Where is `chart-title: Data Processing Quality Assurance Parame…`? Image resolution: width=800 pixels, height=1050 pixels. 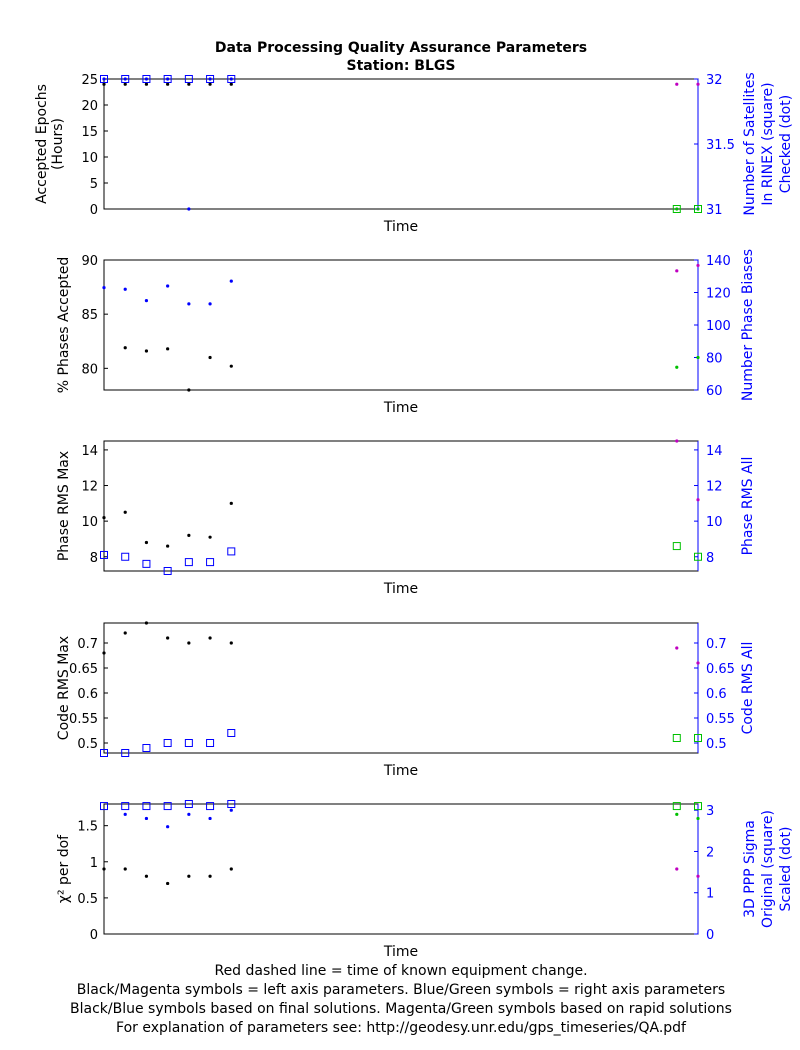
chart-title: Data Processing Quality Assurance Parame… is located at coordinates (401, 48).